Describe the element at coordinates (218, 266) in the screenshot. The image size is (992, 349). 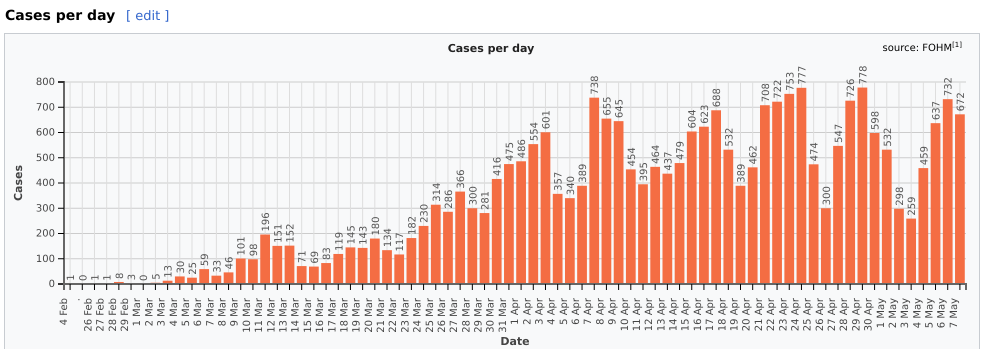
I see `data-label: 33` at that location.